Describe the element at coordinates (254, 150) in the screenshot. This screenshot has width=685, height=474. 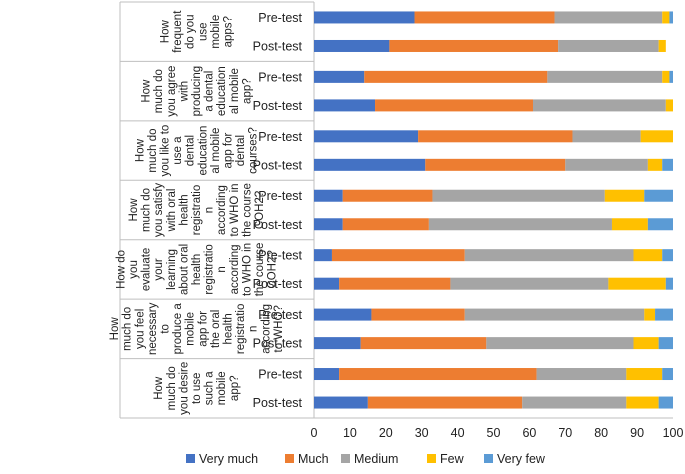
I see `question-label-line: courses?` at that location.